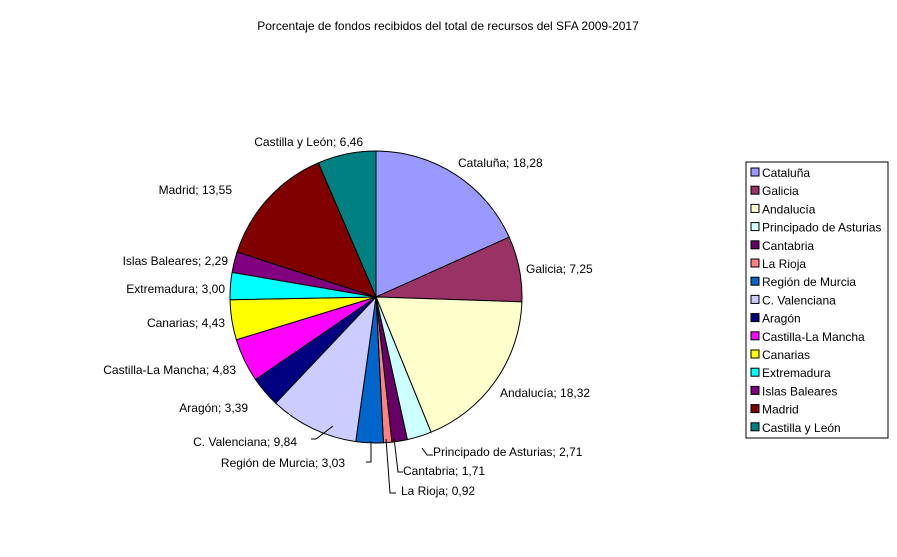 This screenshot has height=557, width=897. What do you see at coordinates (786, 355) in the screenshot?
I see `legend-entry: Canarias` at bounding box center [786, 355].